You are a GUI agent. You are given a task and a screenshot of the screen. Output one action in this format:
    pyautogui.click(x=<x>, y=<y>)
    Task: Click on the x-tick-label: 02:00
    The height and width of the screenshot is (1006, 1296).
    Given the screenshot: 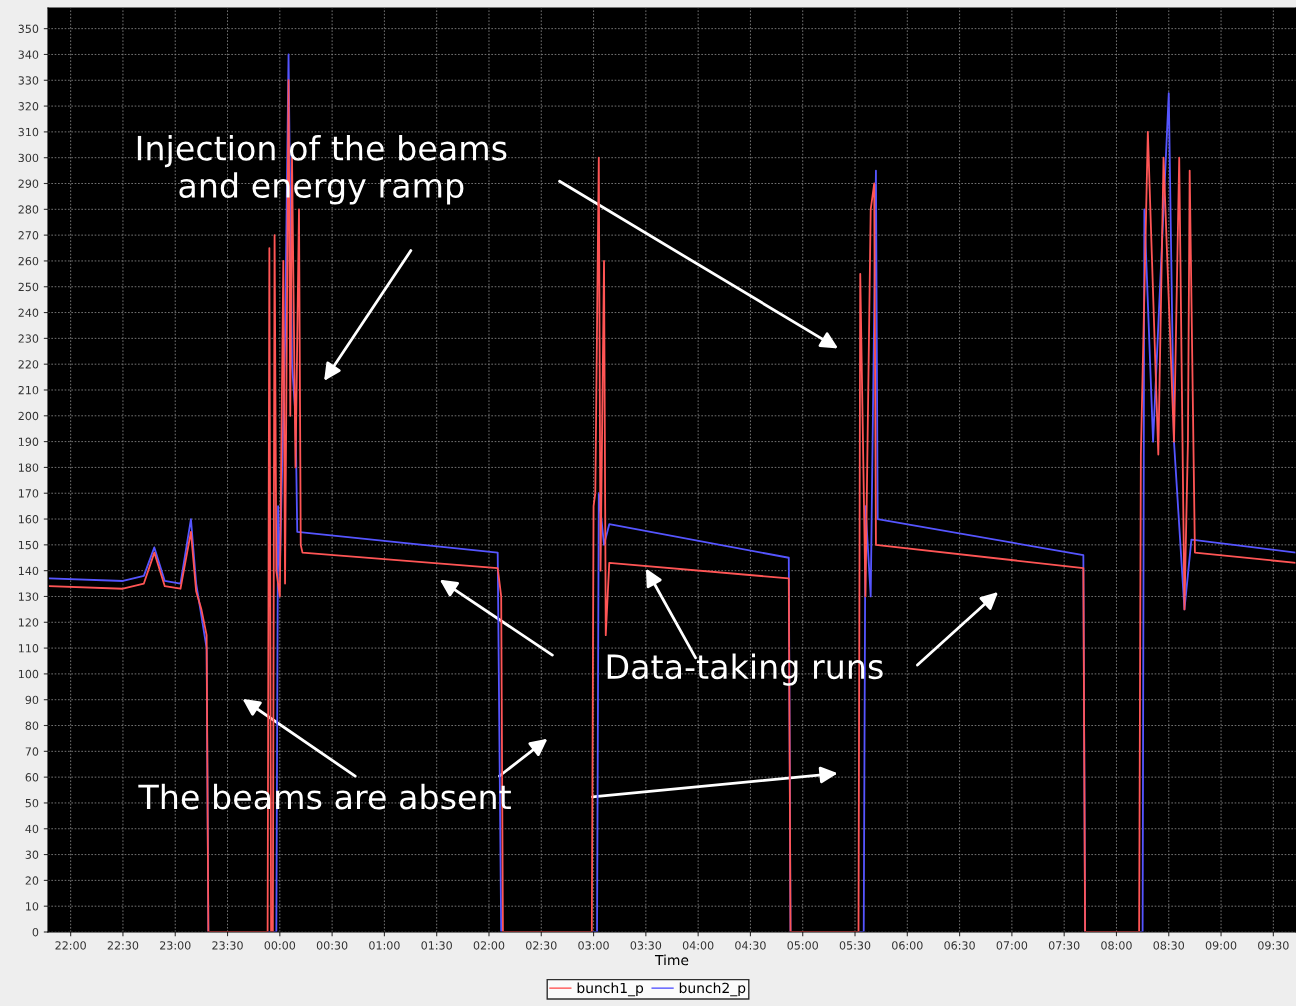 What is the action you would take?
    pyautogui.click(x=489, y=945)
    